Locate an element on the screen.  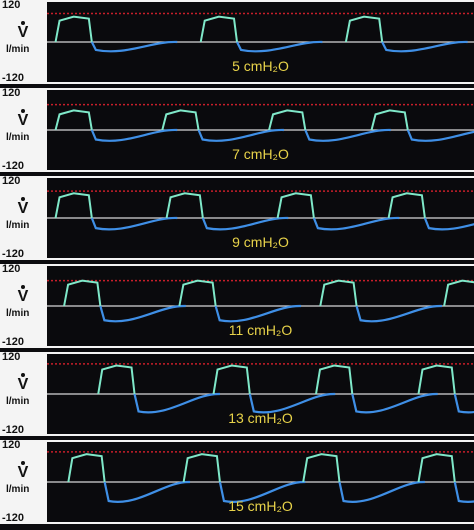
pressure-label: 13 cmH₂O is located at coordinates (260, 418).